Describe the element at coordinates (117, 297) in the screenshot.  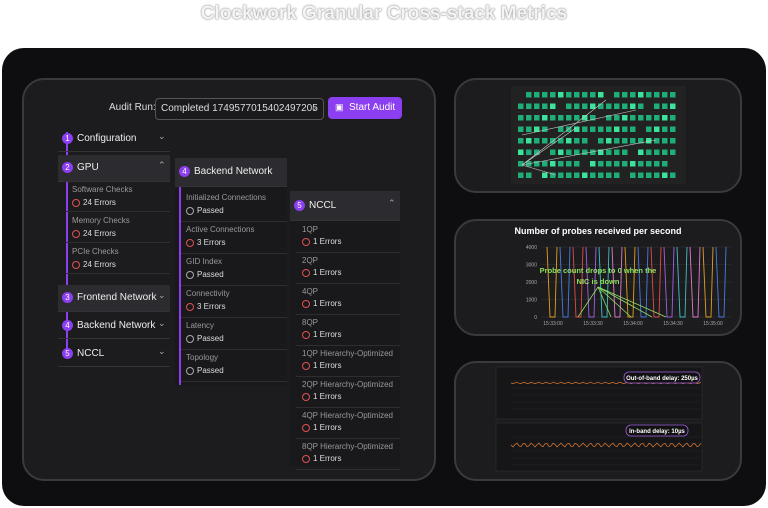
I see `menu-label: Frontend Network` at that location.